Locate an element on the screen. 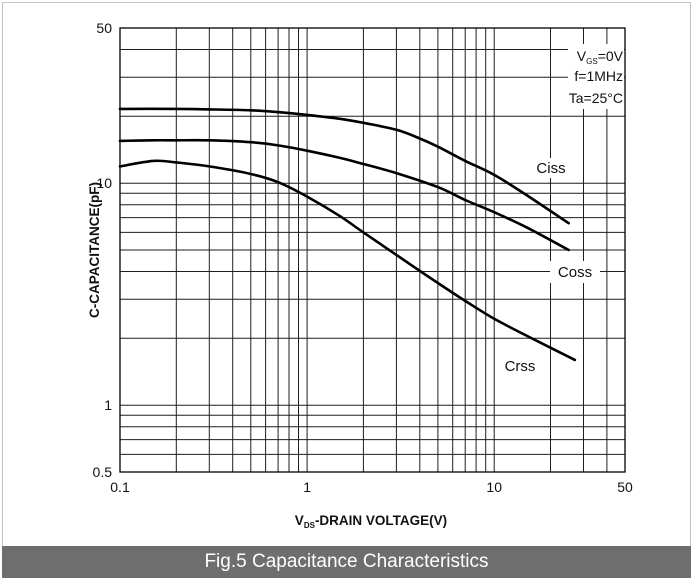  condition-vgs-symbol: V is located at coordinates (582, 56).